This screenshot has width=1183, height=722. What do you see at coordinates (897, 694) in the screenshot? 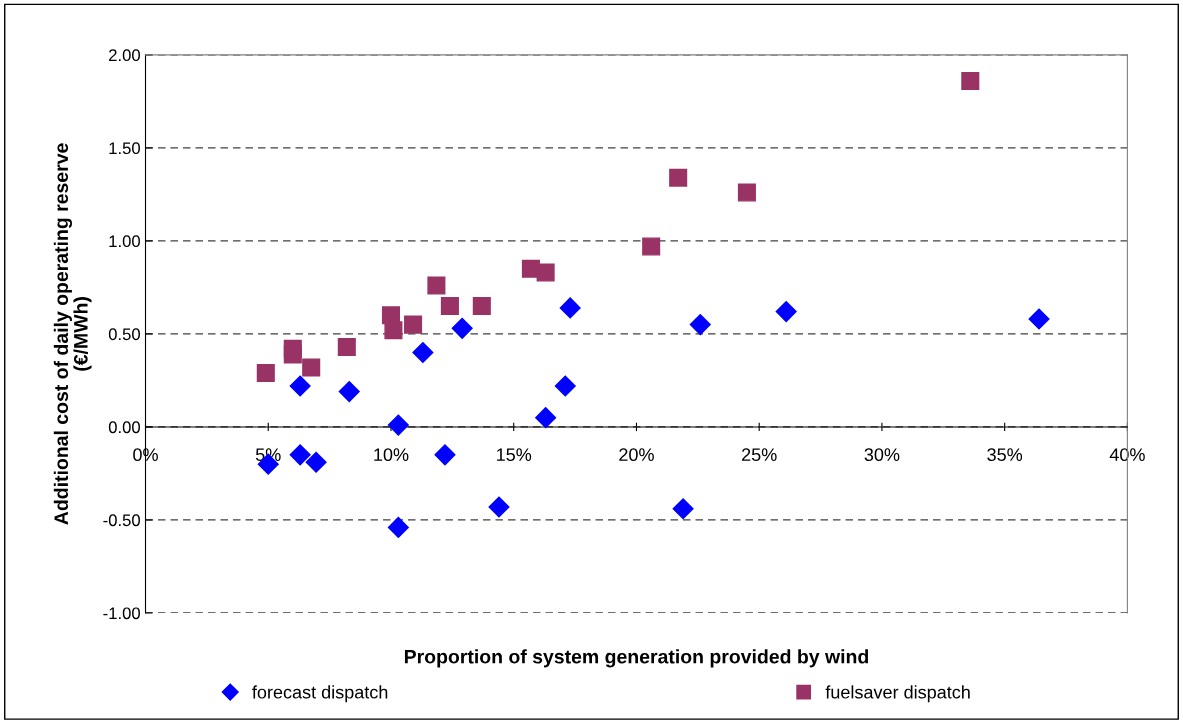
I see `legend-label: fuelsaver dispatch` at bounding box center [897, 694].